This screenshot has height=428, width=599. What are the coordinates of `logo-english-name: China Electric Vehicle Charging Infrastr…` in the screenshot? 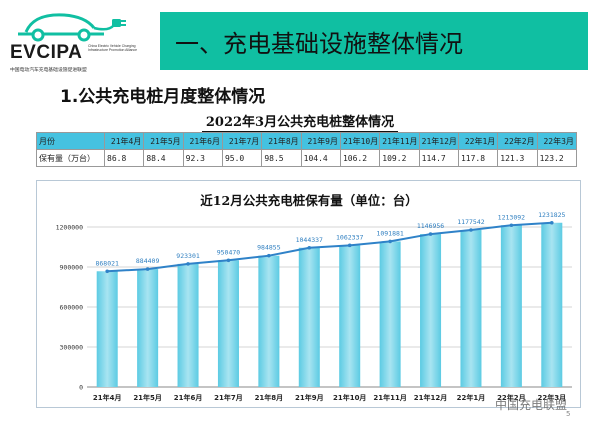 It's located at (112, 48).